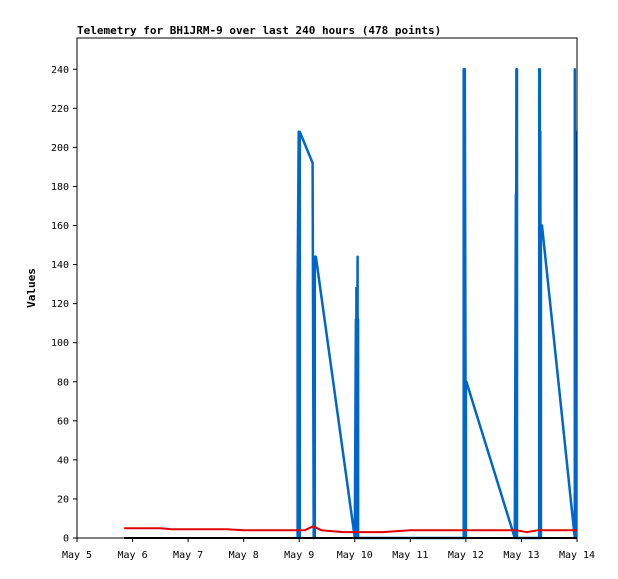 The width and height of the screenshot is (618, 579). I want to click on y-tick-label: 80, so click(63, 382).